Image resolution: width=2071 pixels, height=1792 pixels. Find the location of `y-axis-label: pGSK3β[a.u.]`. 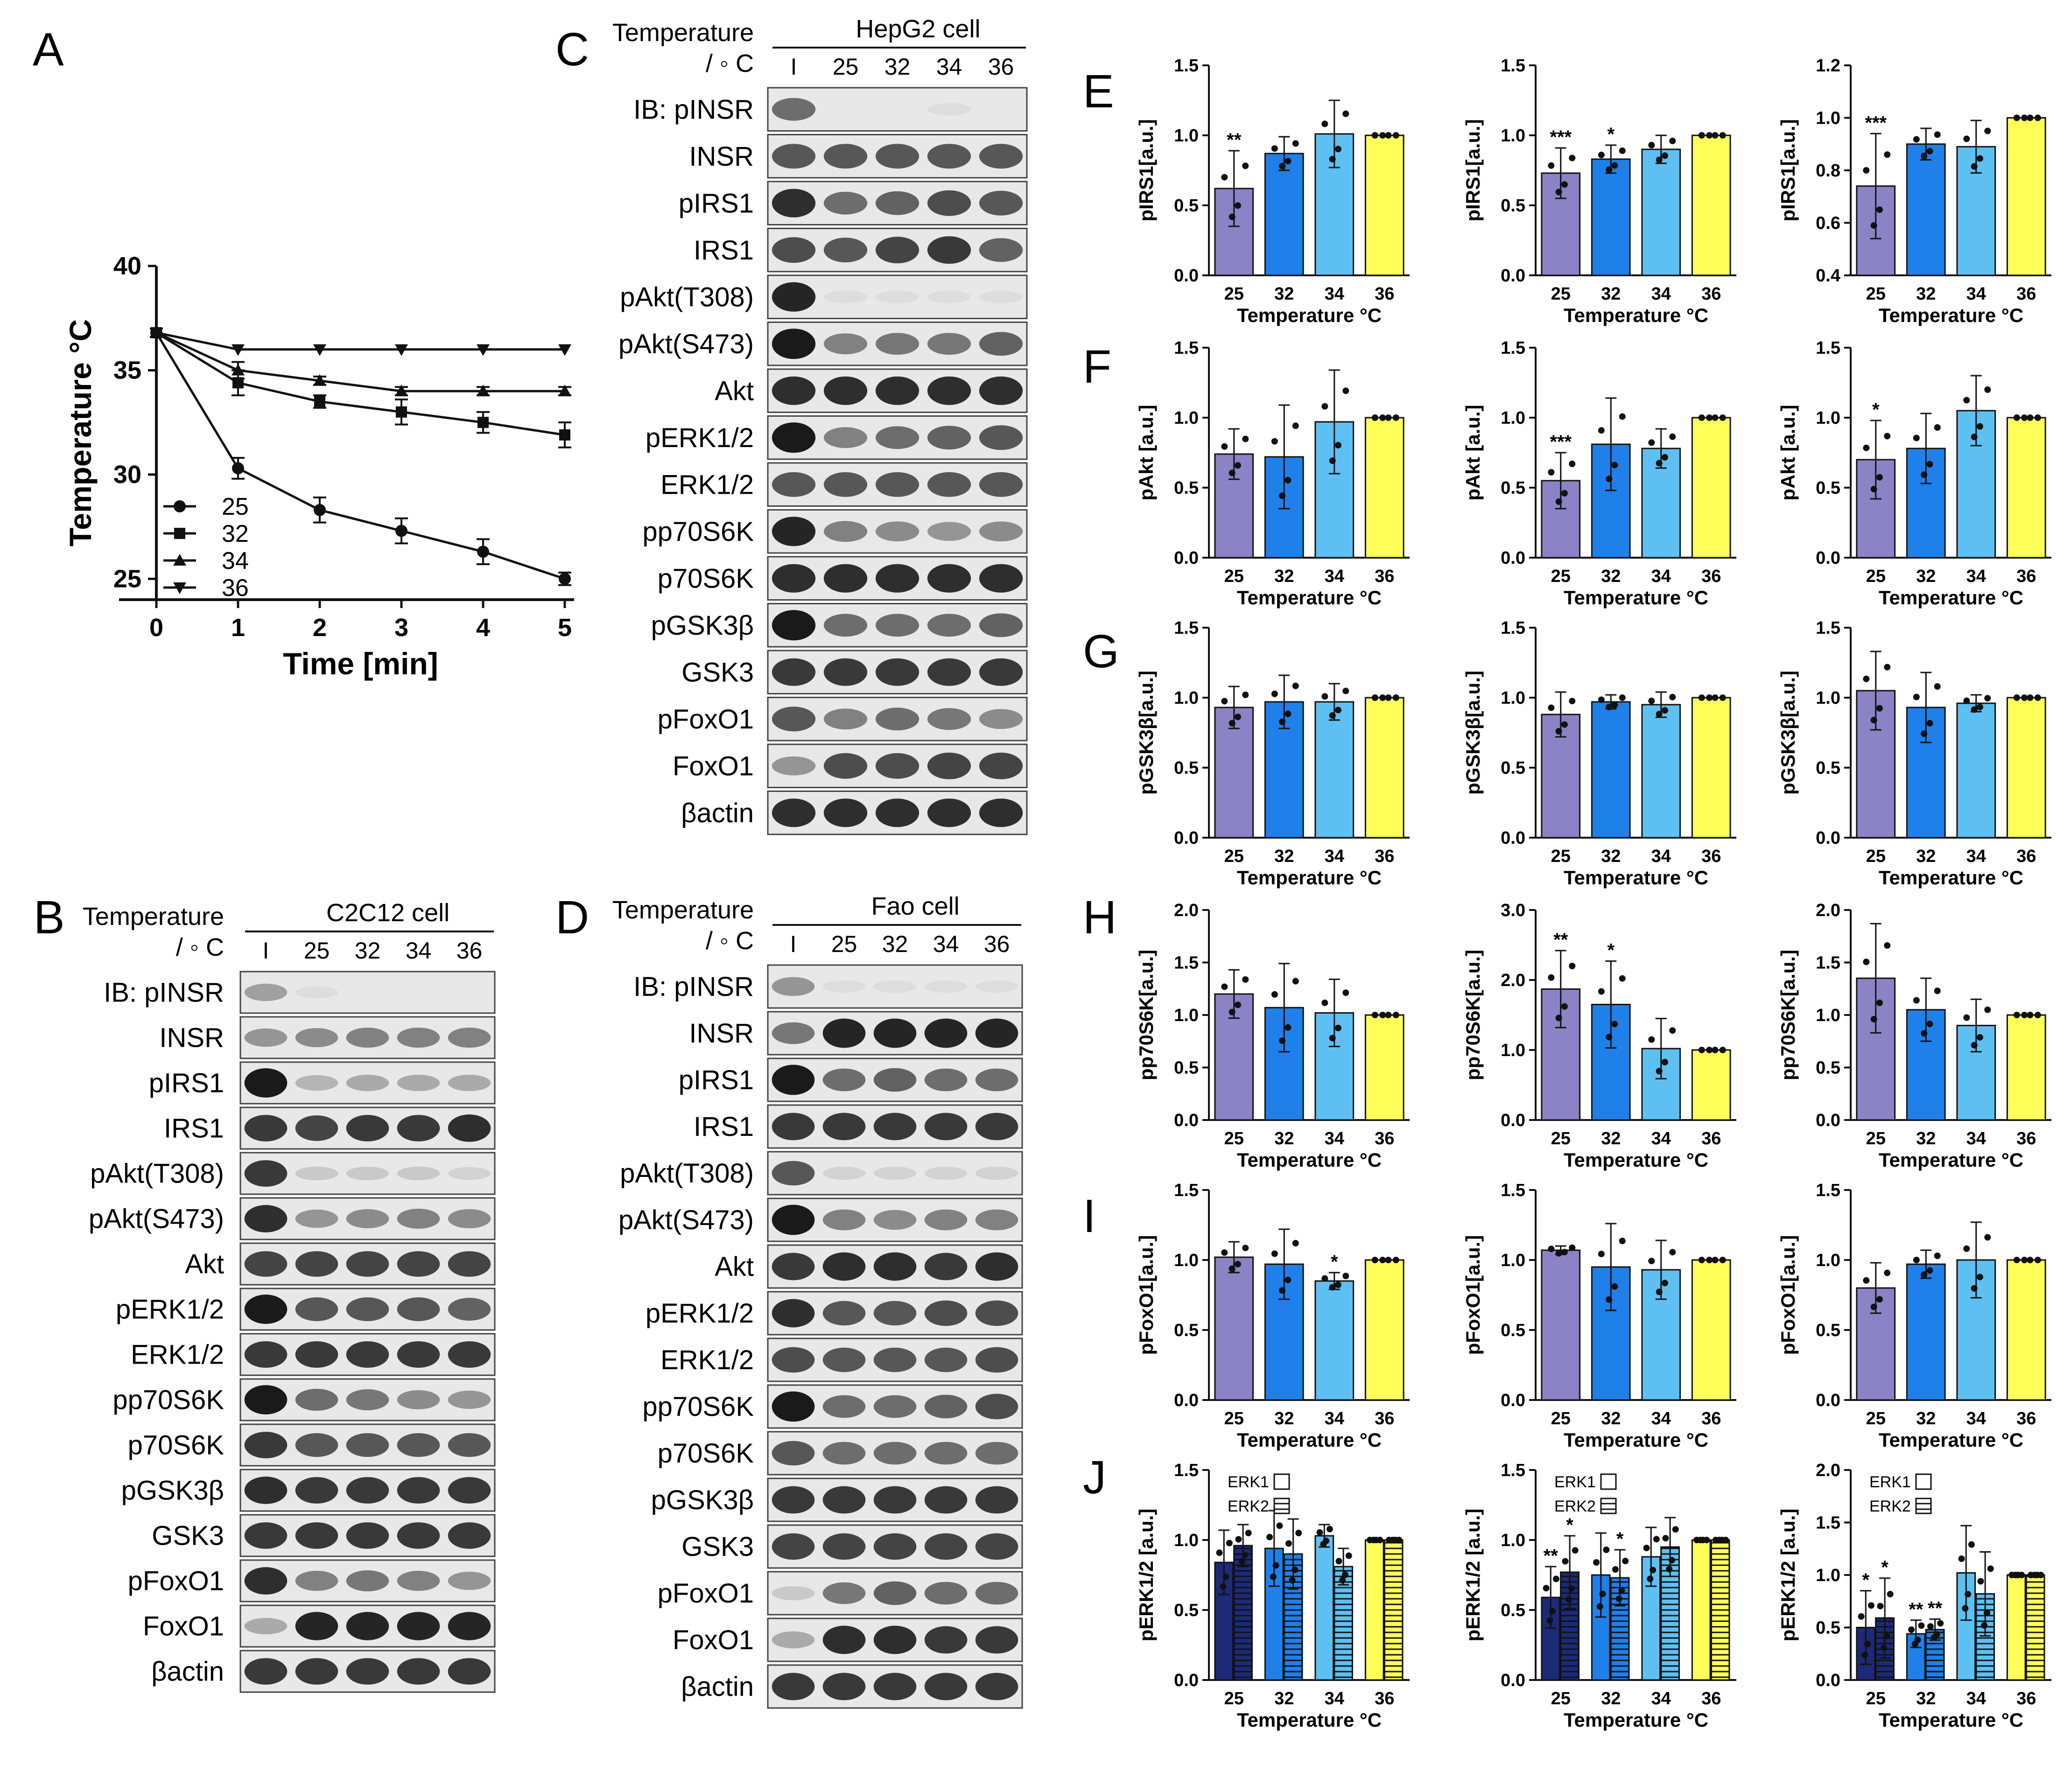

y-axis-label: pGSK3β[a.u.] is located at coordinates (1146, 733).